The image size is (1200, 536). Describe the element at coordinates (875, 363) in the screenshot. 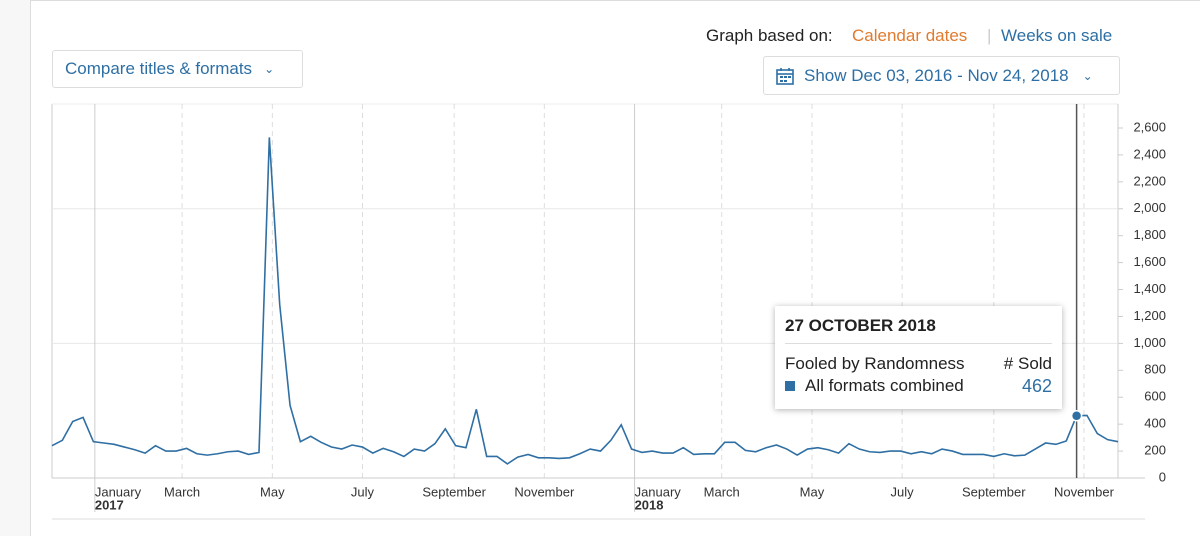

I see `tooltip-book: Fooled by Randomness` at that location.